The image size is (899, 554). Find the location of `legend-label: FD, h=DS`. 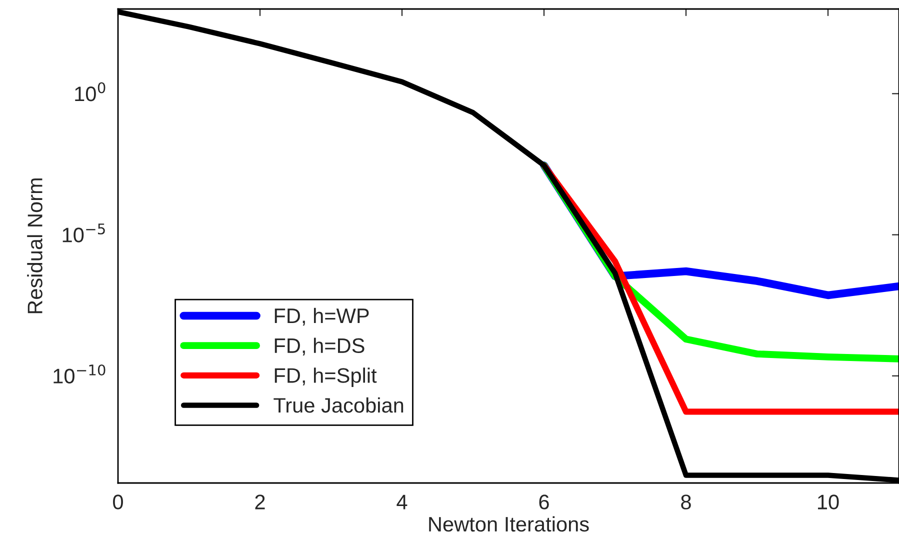

legend-label: FD, h=DS is located at coordinates (319, 347).